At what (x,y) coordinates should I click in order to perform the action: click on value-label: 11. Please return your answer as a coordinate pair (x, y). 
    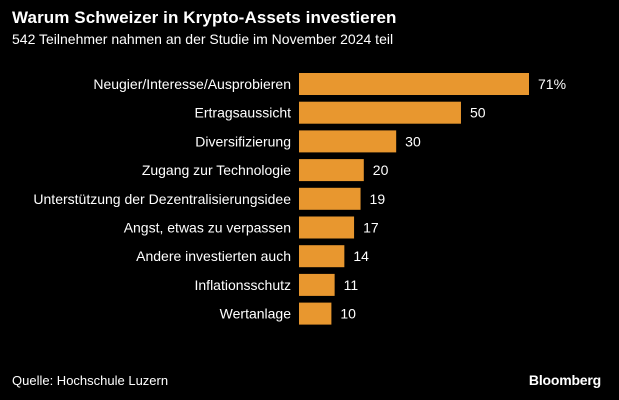
    Looking at the image, I should click on (351, 285).